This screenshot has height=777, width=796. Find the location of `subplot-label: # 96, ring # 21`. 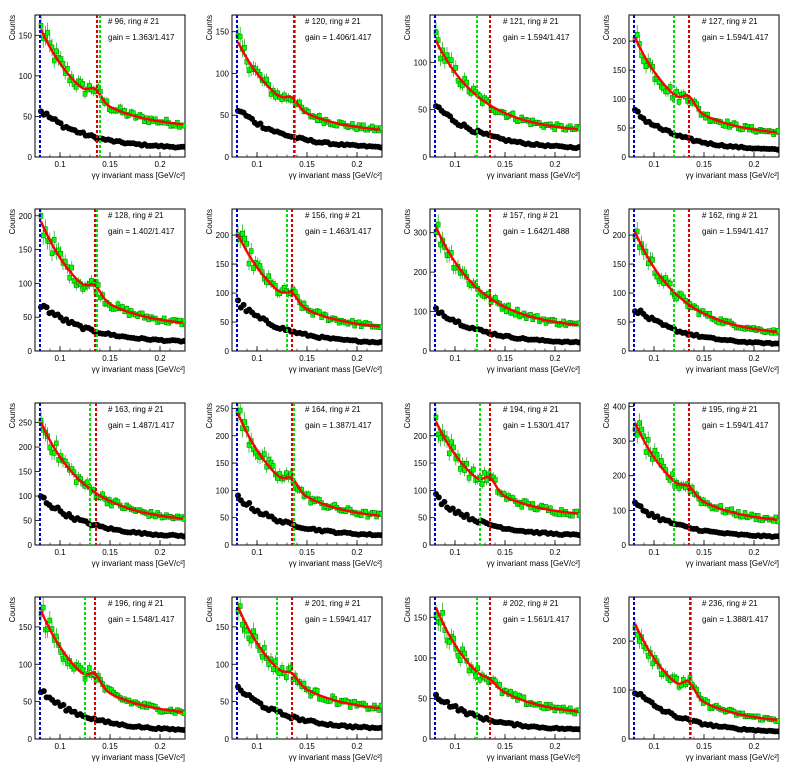

subplot-label: # 96, ring # 21 is located at coordinates (134, 21).